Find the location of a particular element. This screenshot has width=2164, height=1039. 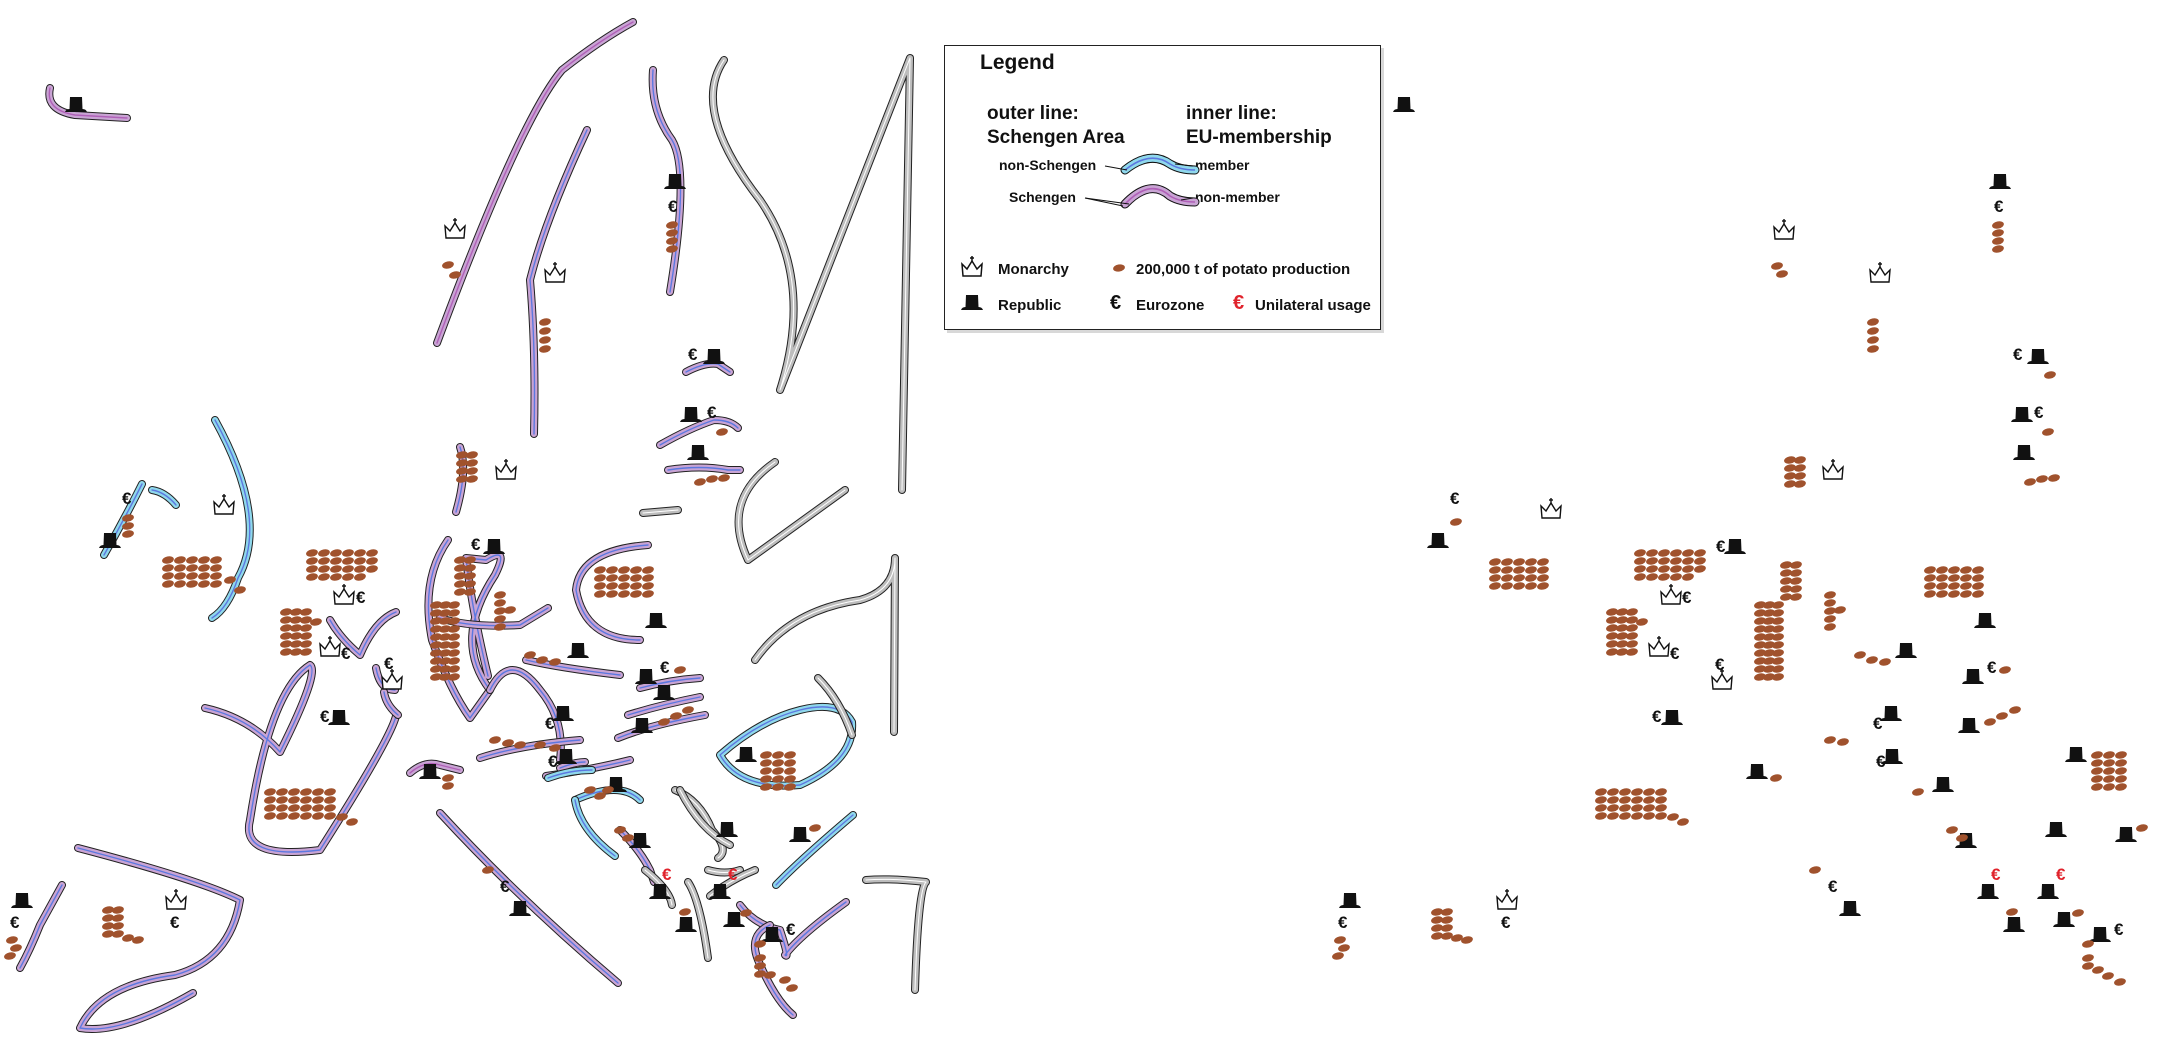

legend-republic-label: Republic is located at coordinates (1030, 305).